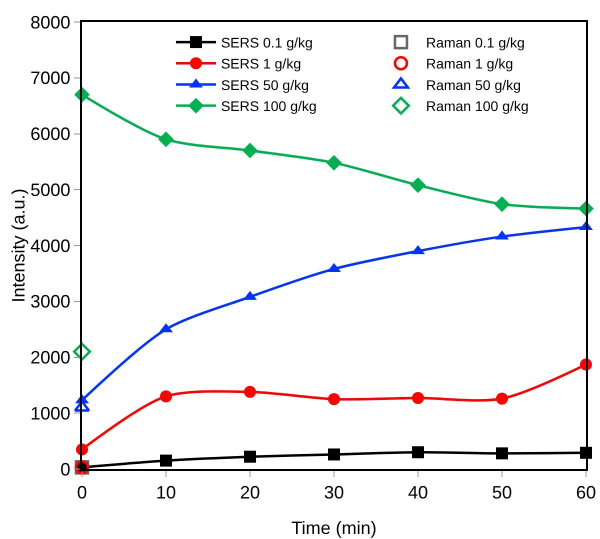 This screenshot has height=539, width=600. Describe the element at coordinates (502, 492) in the screenshot. I see `x-tick-label: 50` at that location.